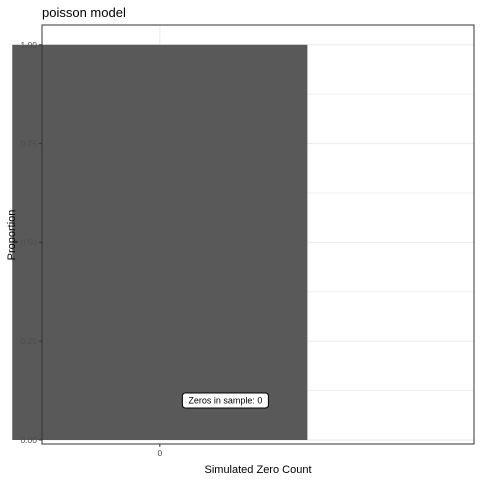 The image size is (480, 480). What do you see at coordinates (12, 235) in the screenshot?
I see `y-axis-title: Proportion` at bounding box center [12, 235].